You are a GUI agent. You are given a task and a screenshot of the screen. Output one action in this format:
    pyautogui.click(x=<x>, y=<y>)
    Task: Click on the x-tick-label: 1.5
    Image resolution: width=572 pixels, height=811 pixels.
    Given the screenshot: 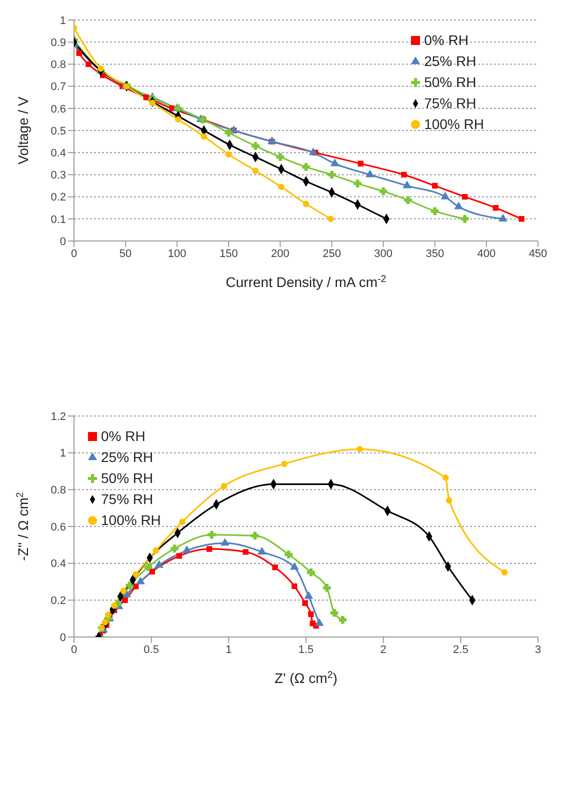 What is the action you would take?
    pyautogui.click(x=306, y=650)
    